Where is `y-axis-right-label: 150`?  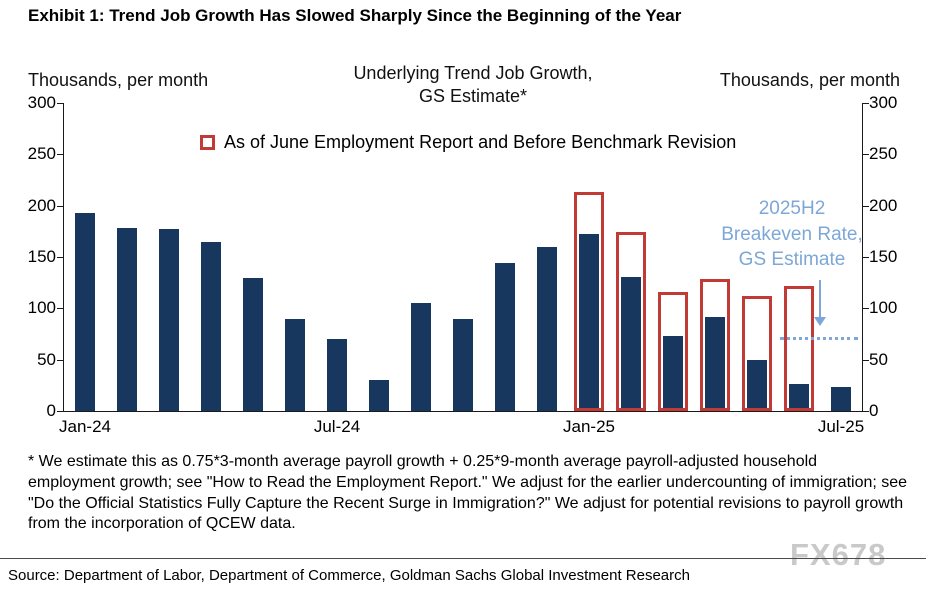
y-axis-right-label: 150 is located at coordinates (883, 256).